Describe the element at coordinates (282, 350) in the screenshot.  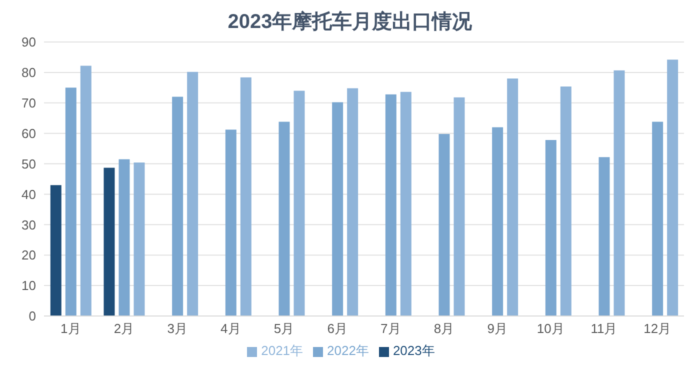
I see `legend-label: 2021年` at that location.